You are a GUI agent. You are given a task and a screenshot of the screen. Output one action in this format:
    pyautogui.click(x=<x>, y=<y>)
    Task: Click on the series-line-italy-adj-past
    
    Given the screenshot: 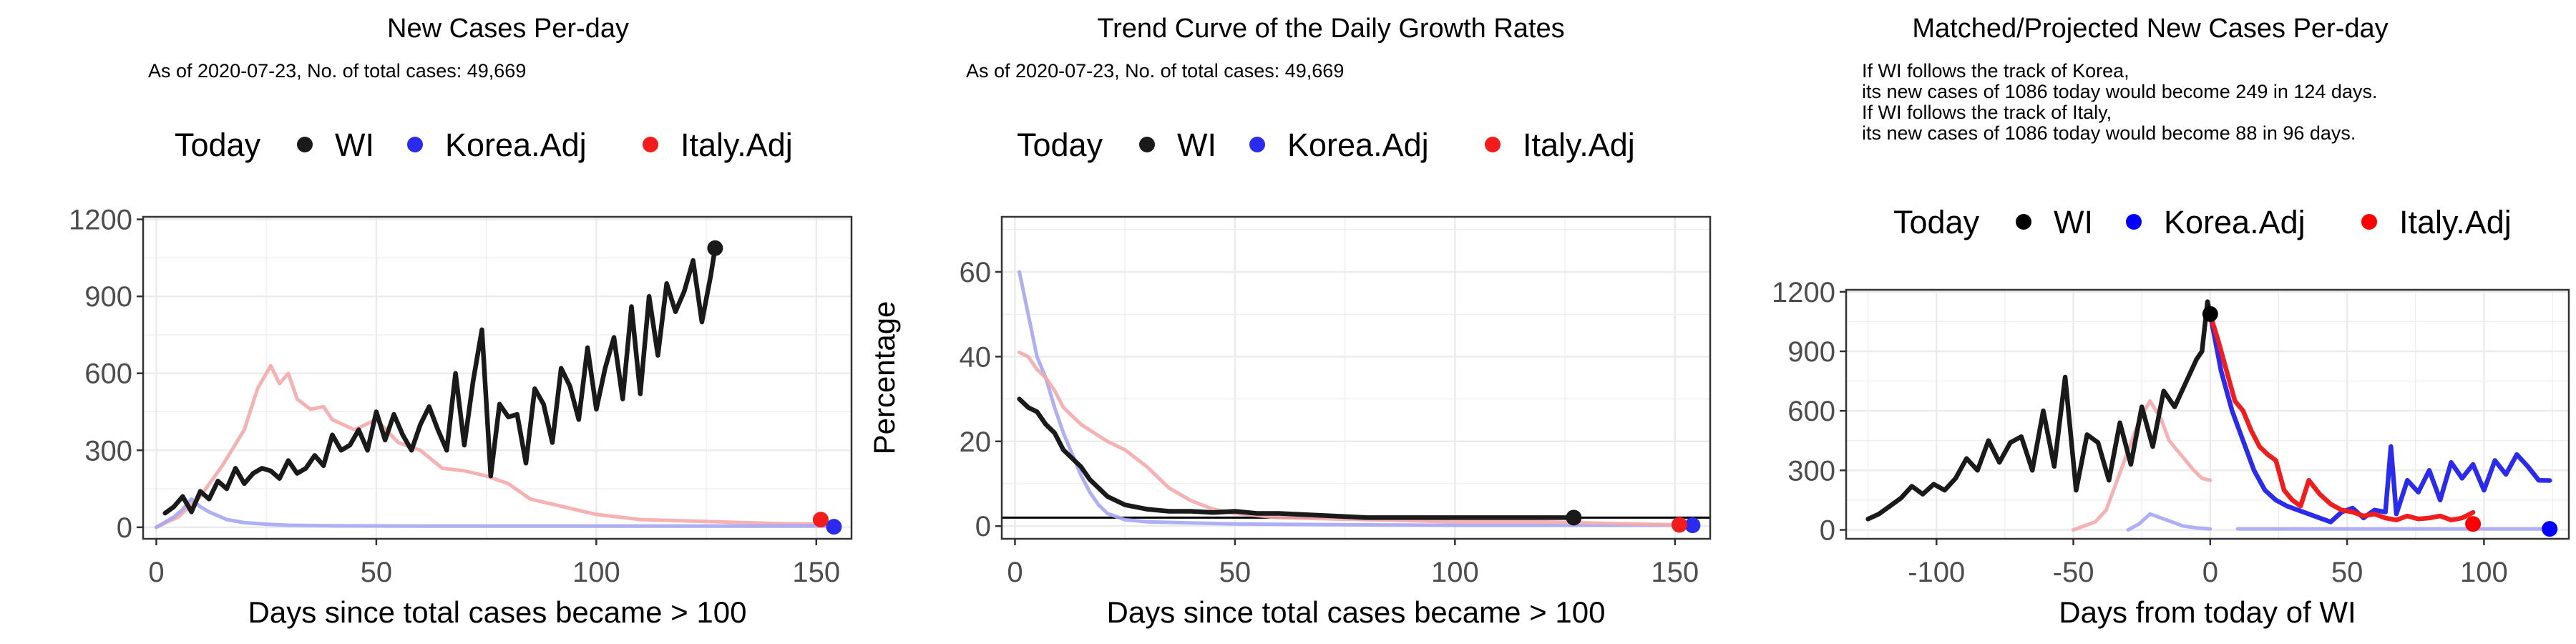 What is the action you would take?
    pyautogui.click(x=2142, y=465)
    